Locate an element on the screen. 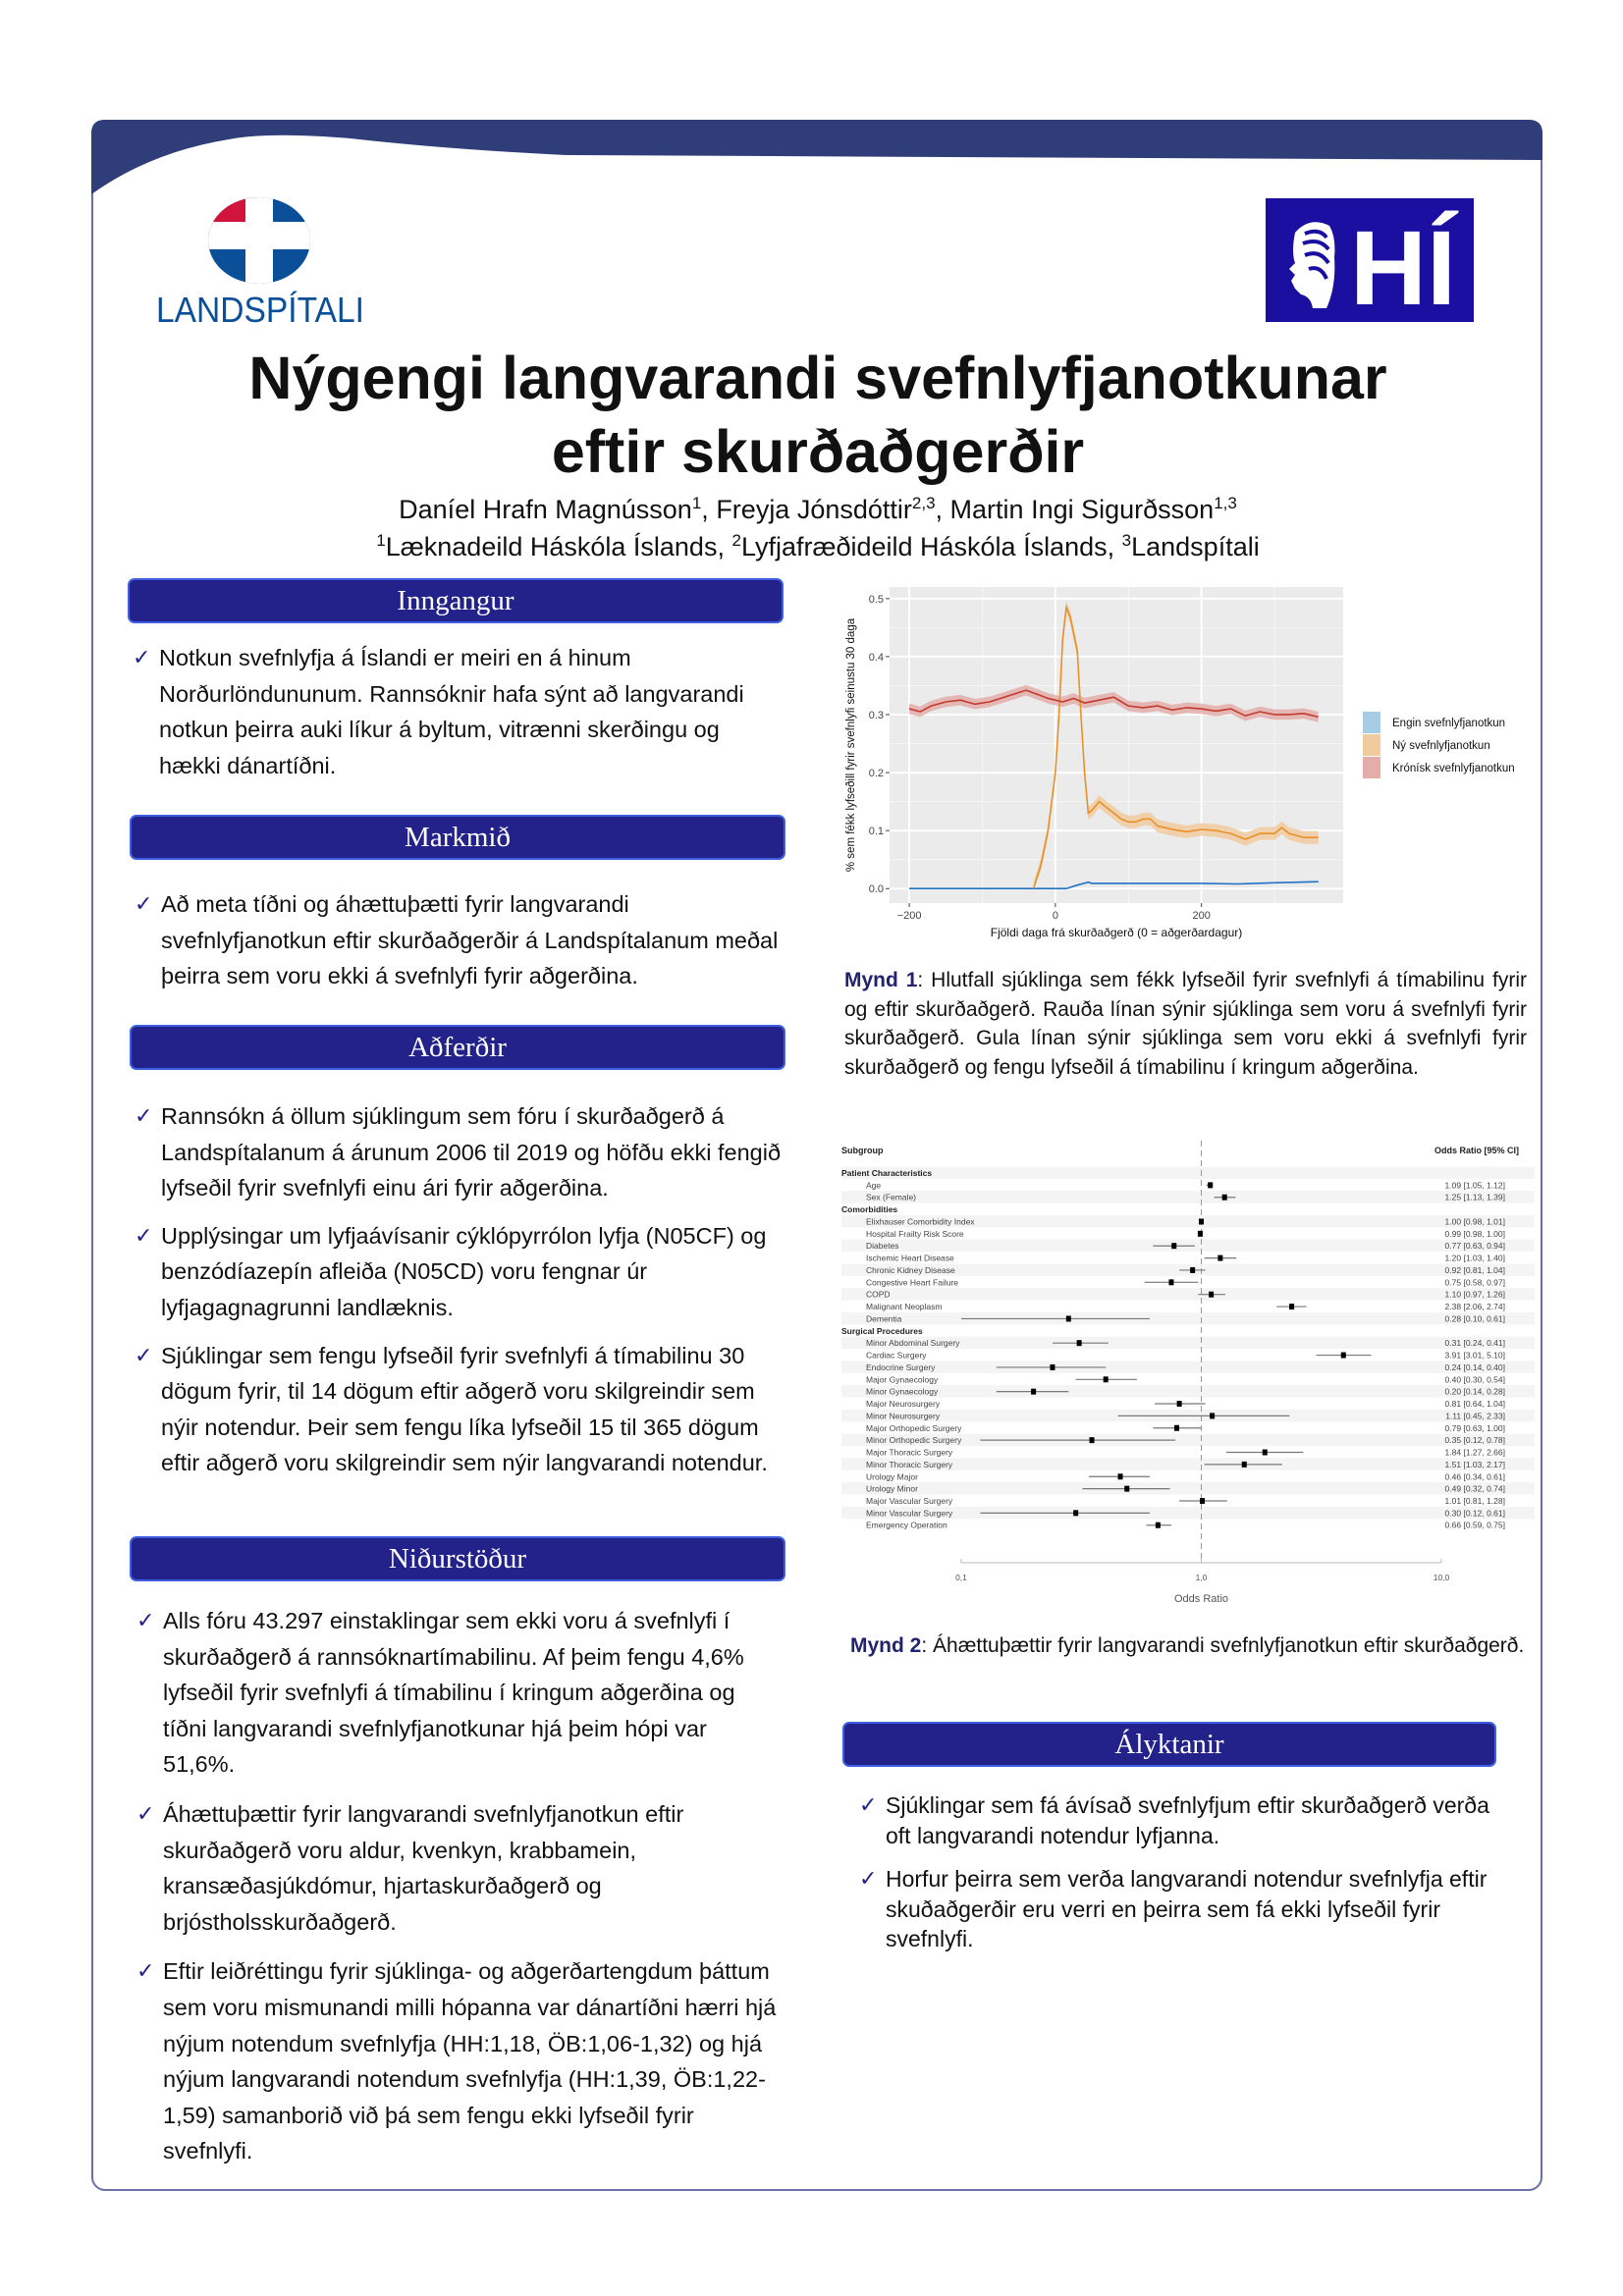 The image size is (1623, 2296). forest-row-label: Elixhauser Comorbidity Index is located at coordinates (920, 1221).